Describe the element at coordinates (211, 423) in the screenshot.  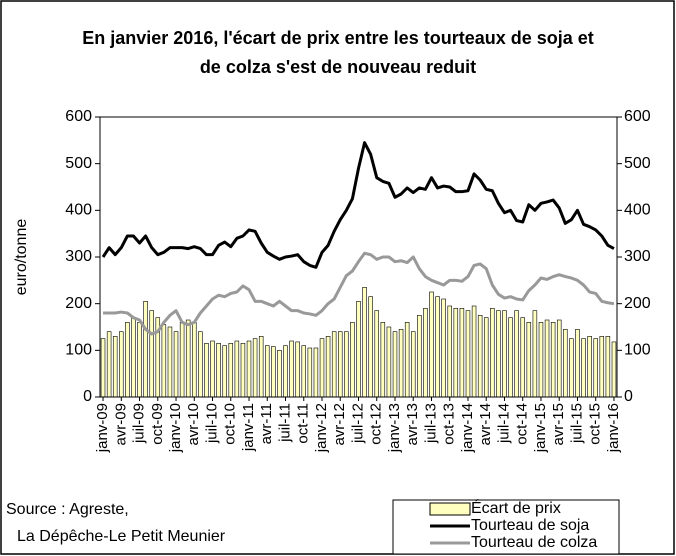
I see `x-tick-label: juil-10` at that location.